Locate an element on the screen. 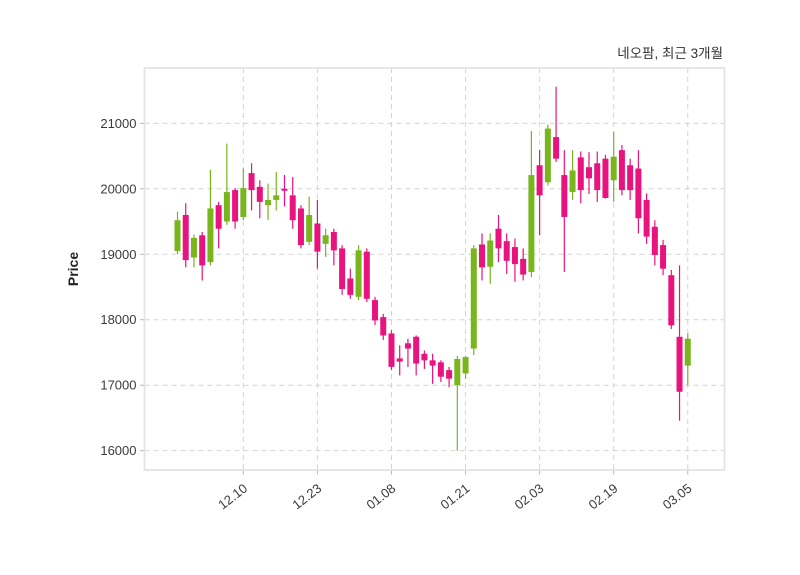 This screenshot has height=575, width=800. x-tick-label: 03.05 is located at coordinates (677, 497).